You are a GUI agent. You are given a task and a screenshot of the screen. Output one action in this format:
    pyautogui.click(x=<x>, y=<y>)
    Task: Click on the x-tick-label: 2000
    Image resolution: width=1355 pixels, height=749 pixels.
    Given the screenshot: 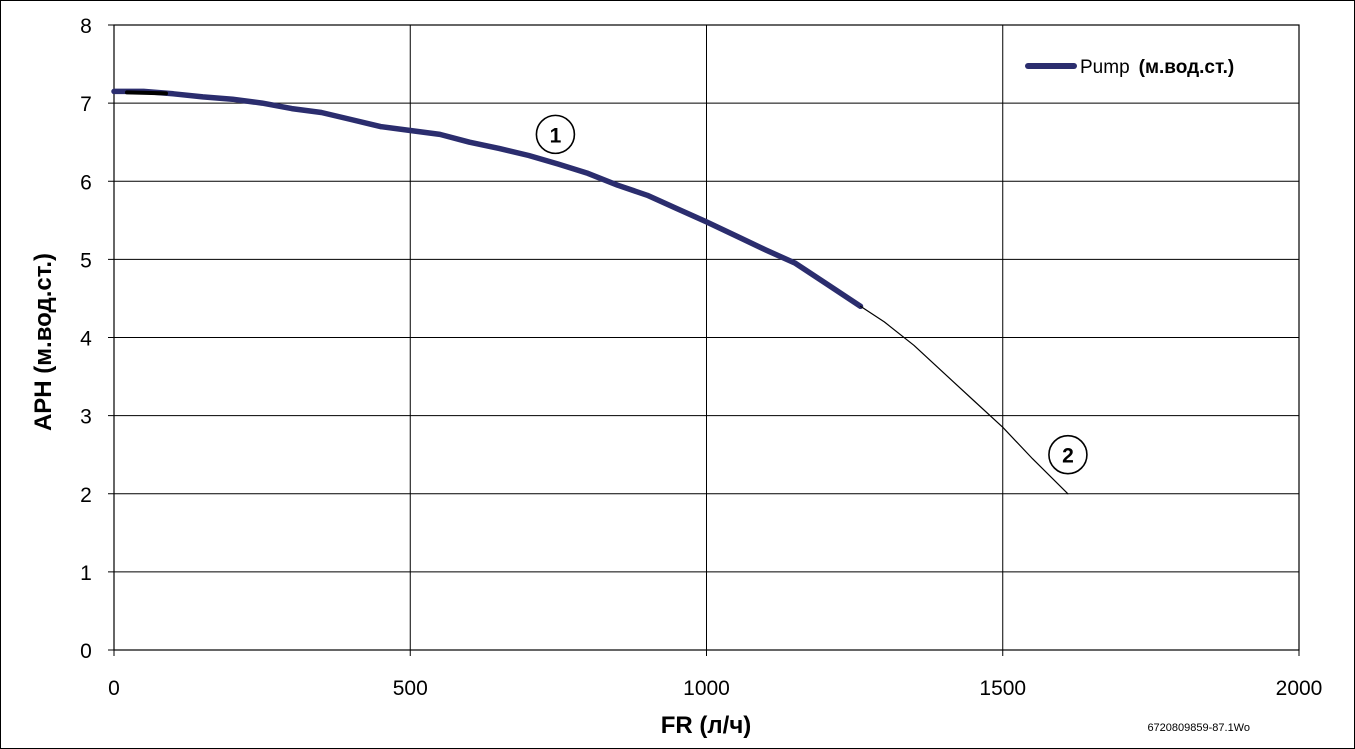 What is the action you would take?
    pyautogui.click(x=1299, y=688)
    